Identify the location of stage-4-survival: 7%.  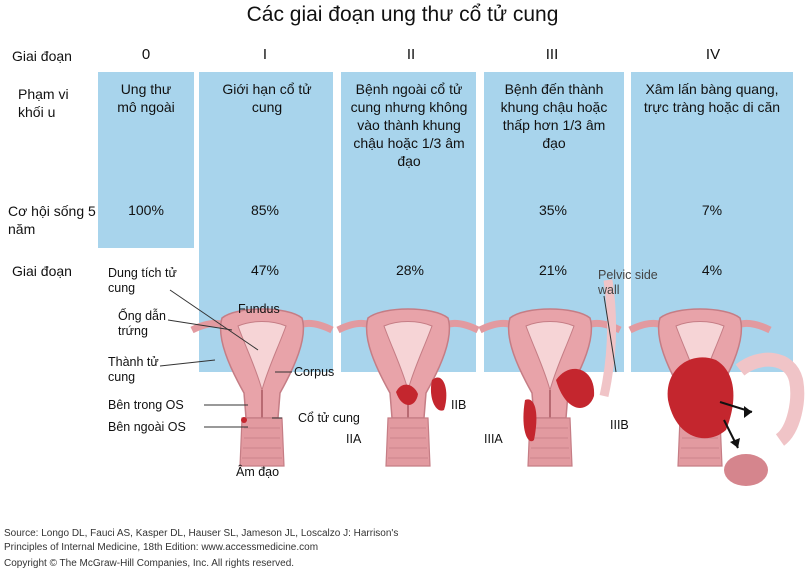
(712, 210).